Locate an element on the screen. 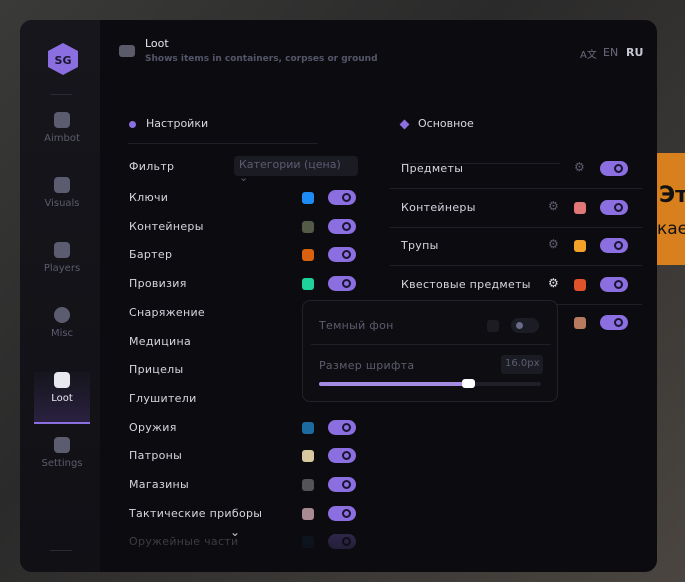 The height and width of the screenshot is (582, 685). main-item-label: Квестовые предметы is located at coordinates (466, 284).